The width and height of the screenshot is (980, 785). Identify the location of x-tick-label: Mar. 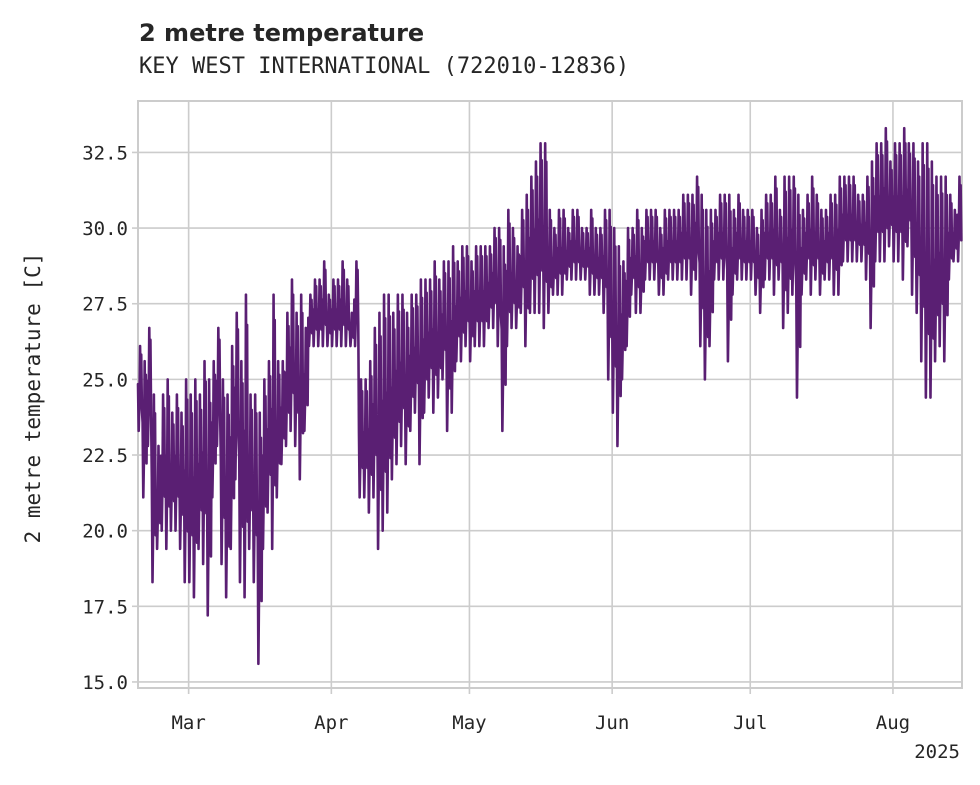
(188, 723).